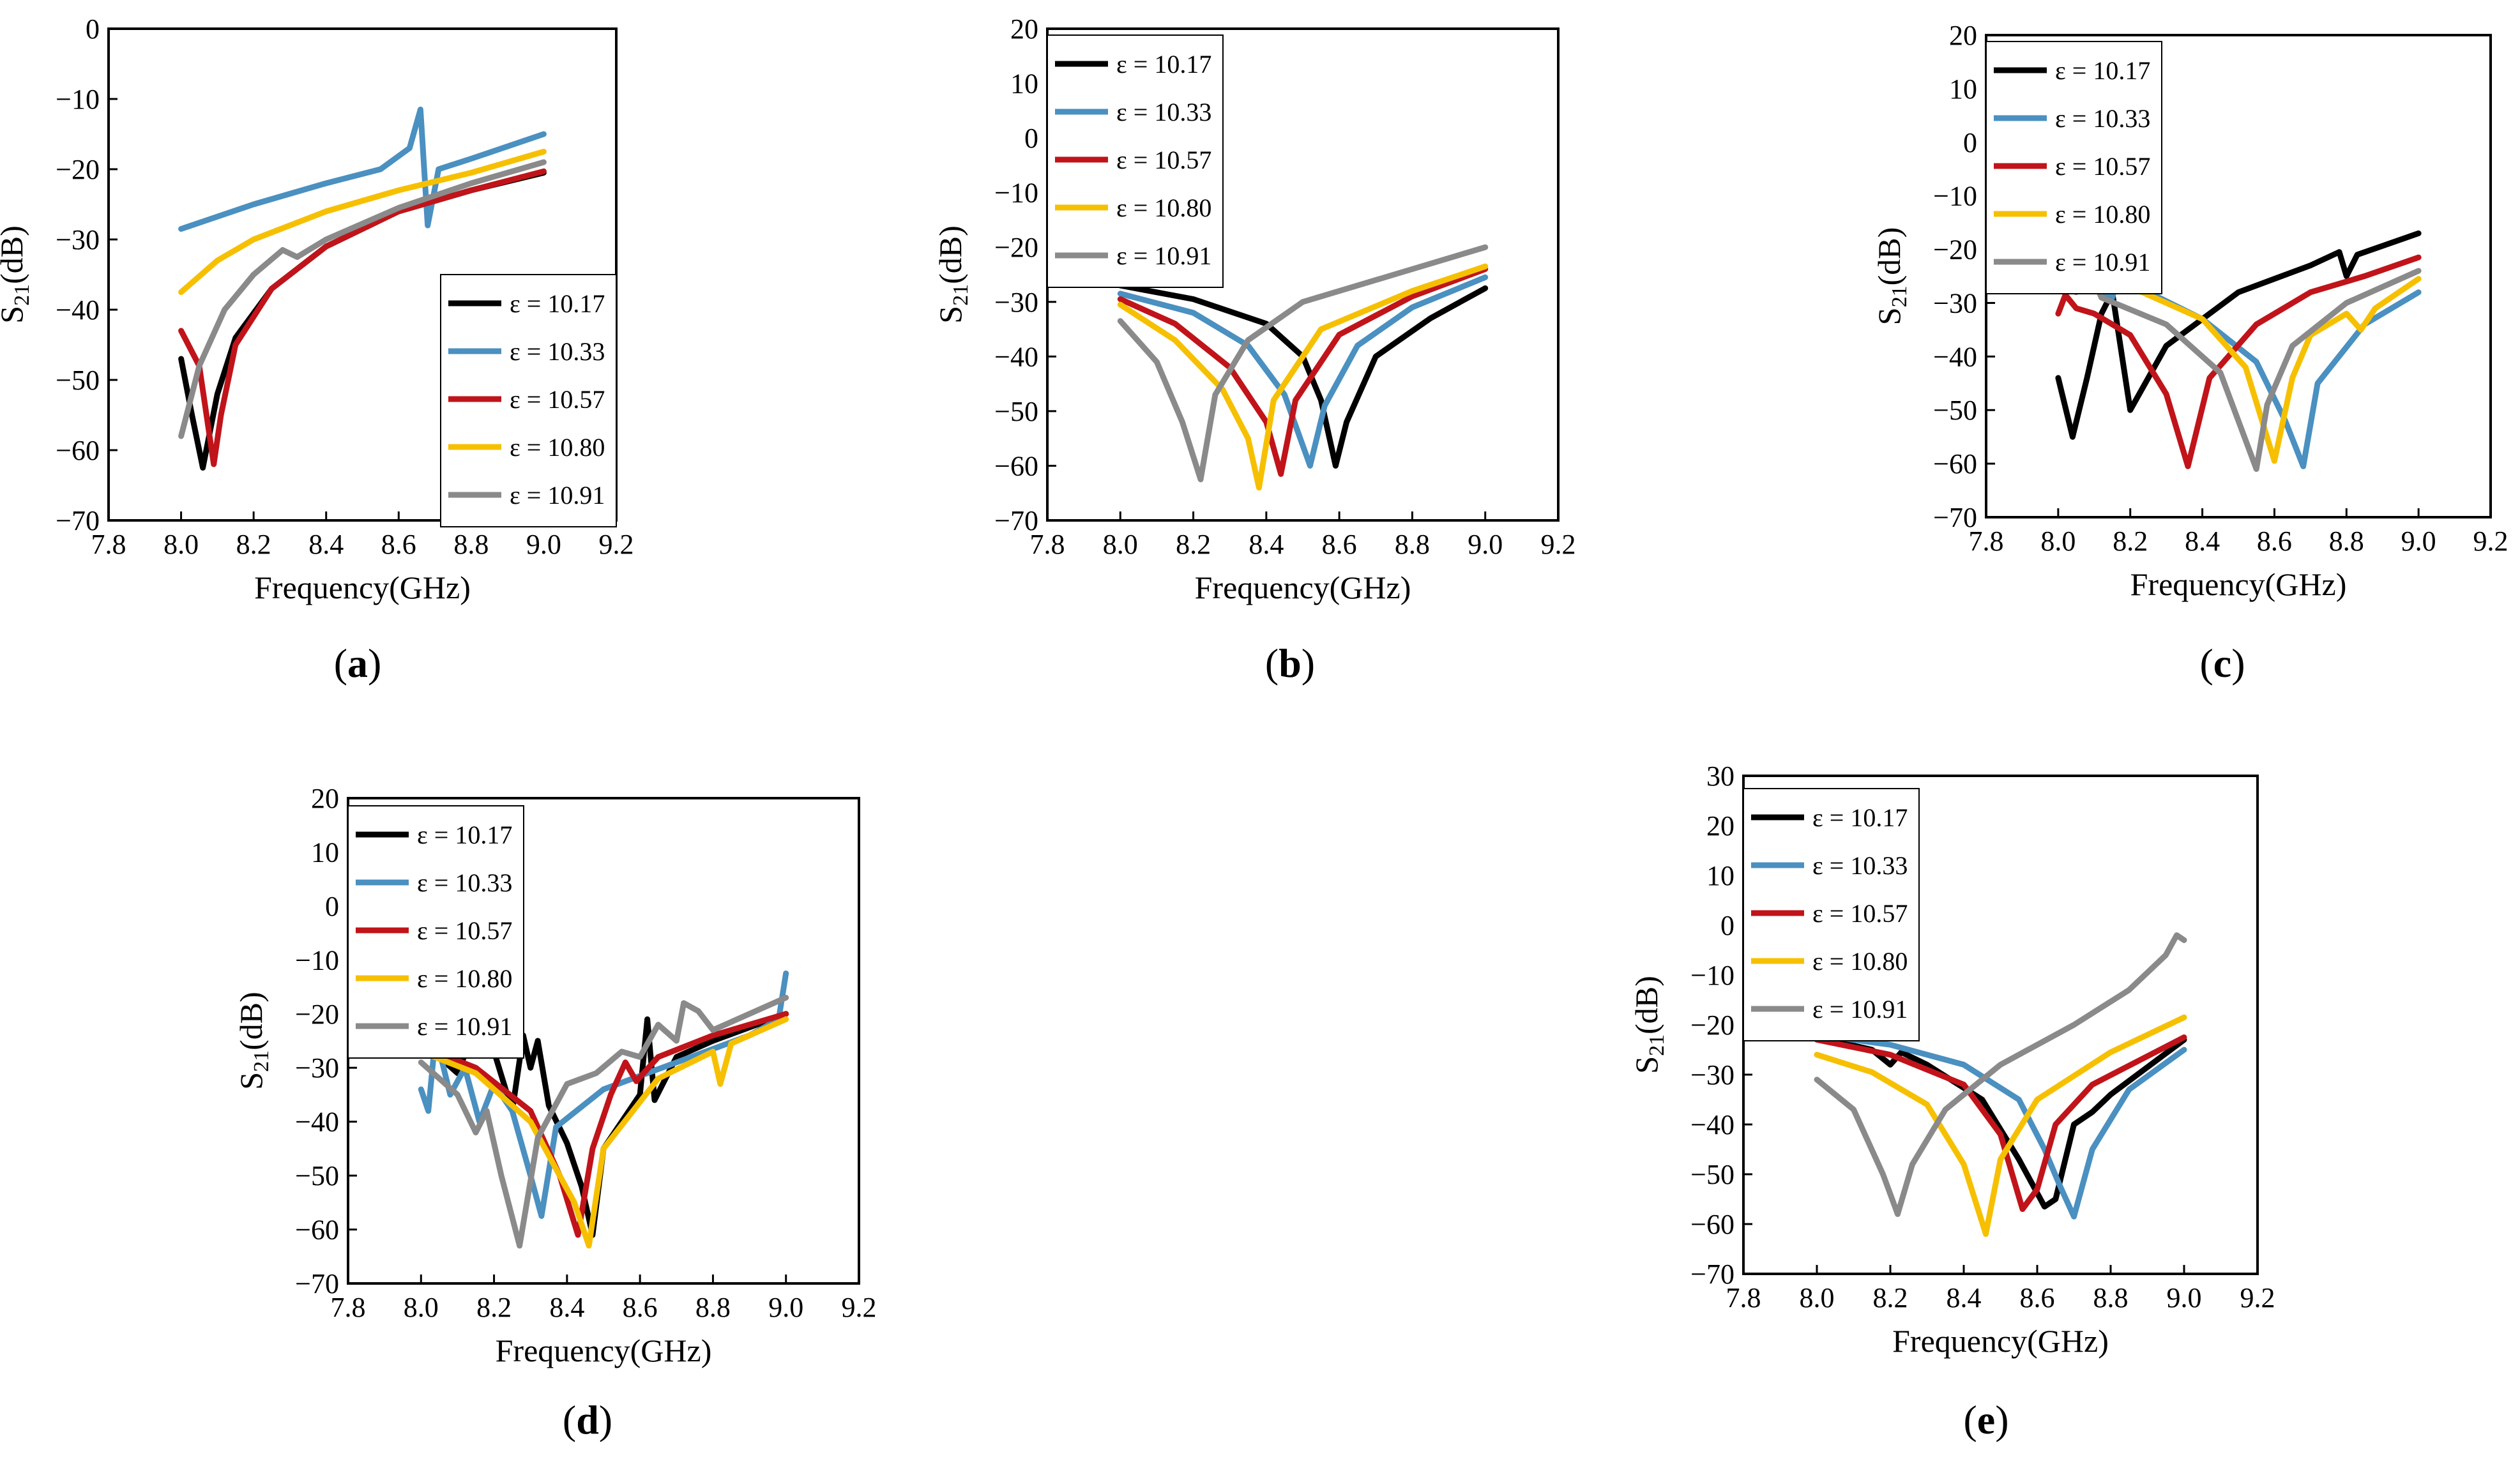  Describe the element at coordinates (358, 663) in the screenshot. I see `panel-label: (a)` at that location.